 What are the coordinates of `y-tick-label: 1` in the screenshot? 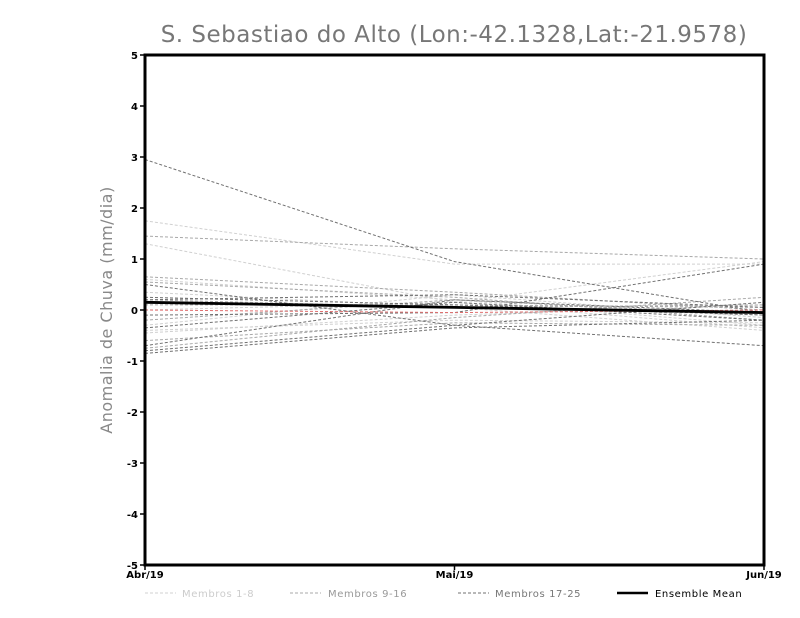 It's located at (134, 260).